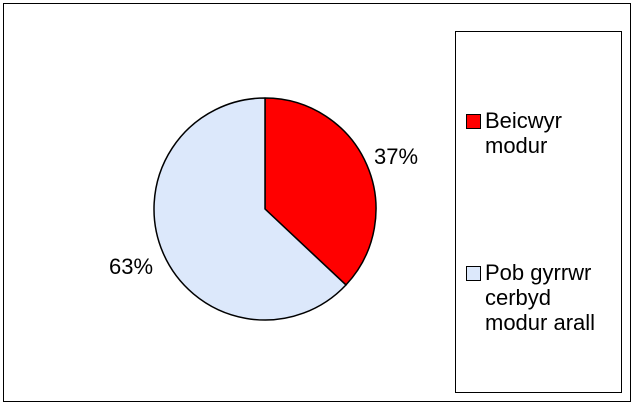  Describe the element at coordinates (554, 297) in the screenshot. I see `legend-label-other-drivers: Pob gyrrwr cerbyd modur arall` at that location.